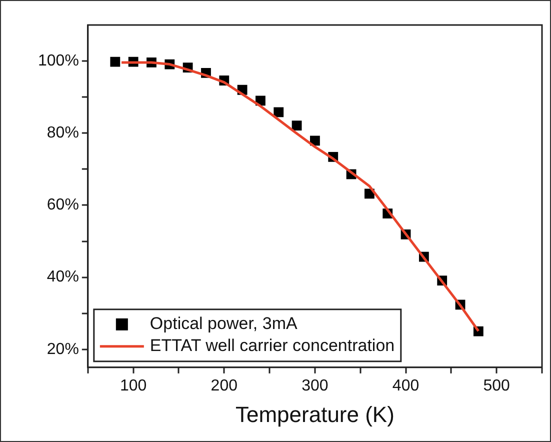 The image size is (551, 442). I want to click on y-tick-label: 100%, so click(58, 61).